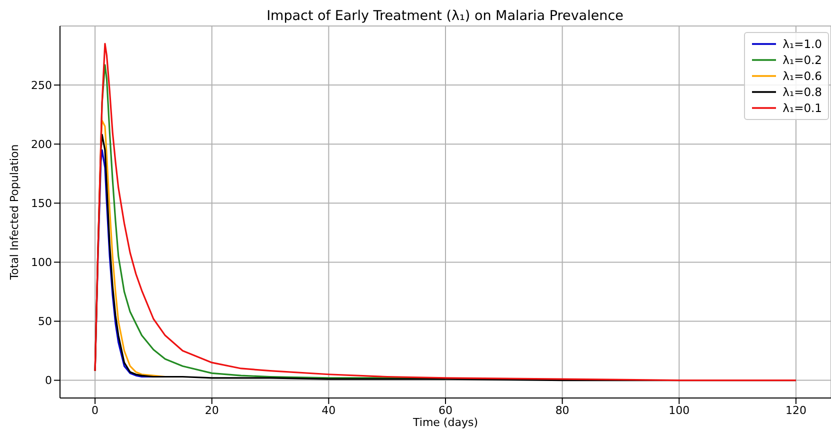 This screenshot has width=831, height=434. Describe the element at coordinates (14, 212) in the screenshot. I see `y-axis-title: Total Infected Population` at that location.